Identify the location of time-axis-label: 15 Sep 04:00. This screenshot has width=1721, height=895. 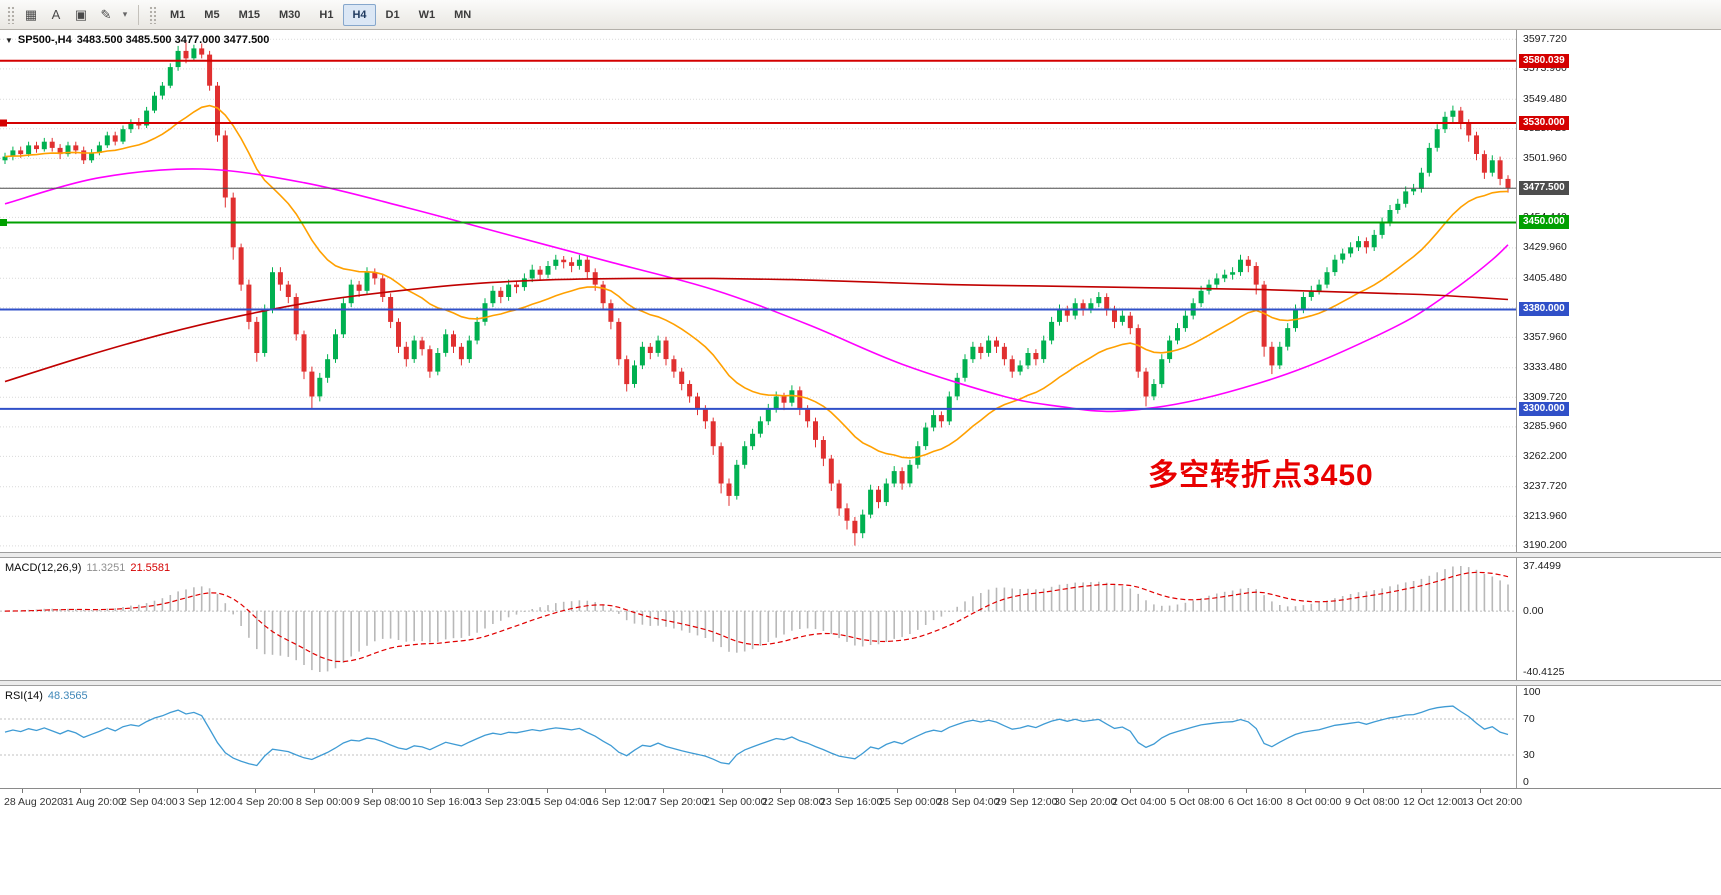
(560, 802).